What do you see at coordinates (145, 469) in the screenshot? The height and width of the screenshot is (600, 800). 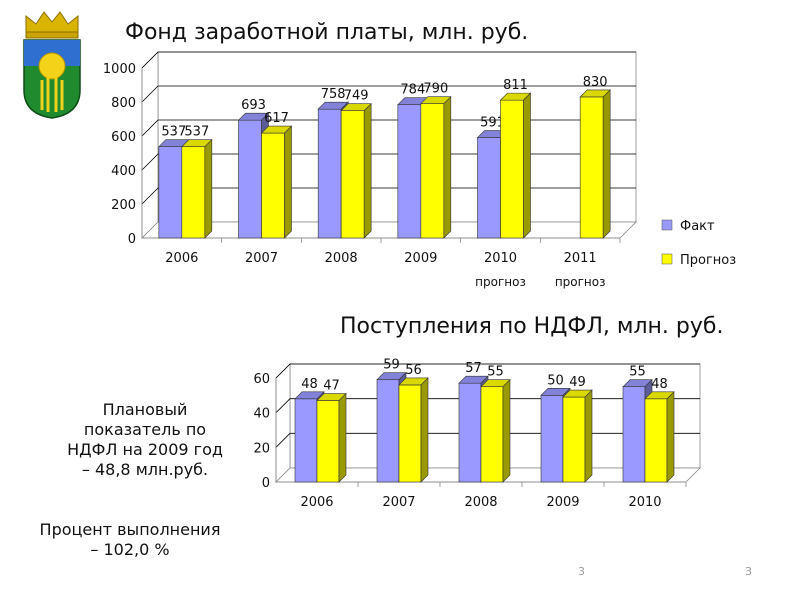 I see `plan-note-line: – 48,8 млн.руб.` at bounding box center [145, 469].